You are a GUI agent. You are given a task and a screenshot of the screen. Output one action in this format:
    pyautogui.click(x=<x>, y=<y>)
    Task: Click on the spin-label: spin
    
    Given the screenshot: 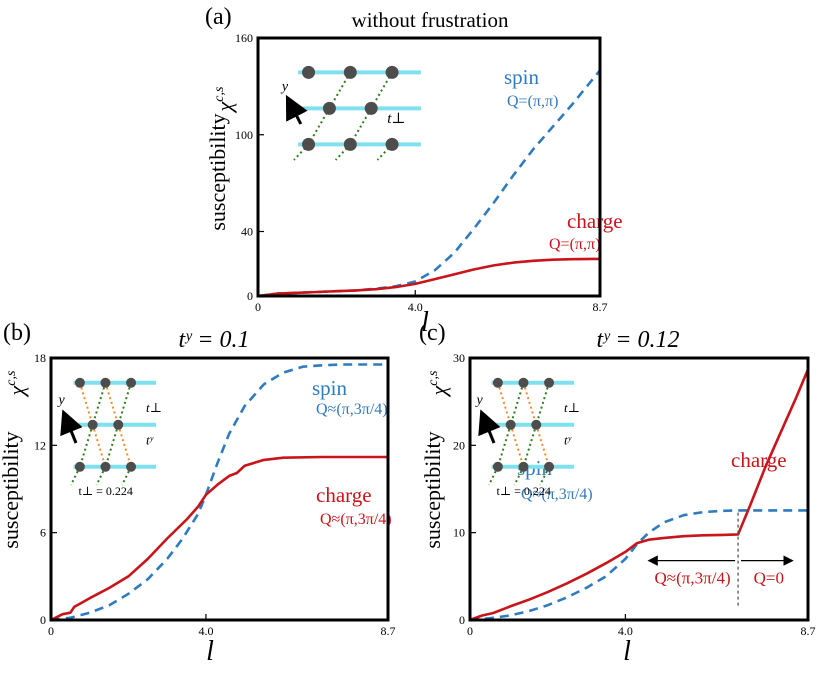 What is the action you would take?
    pyautogui.click(x=330, y=388)
    